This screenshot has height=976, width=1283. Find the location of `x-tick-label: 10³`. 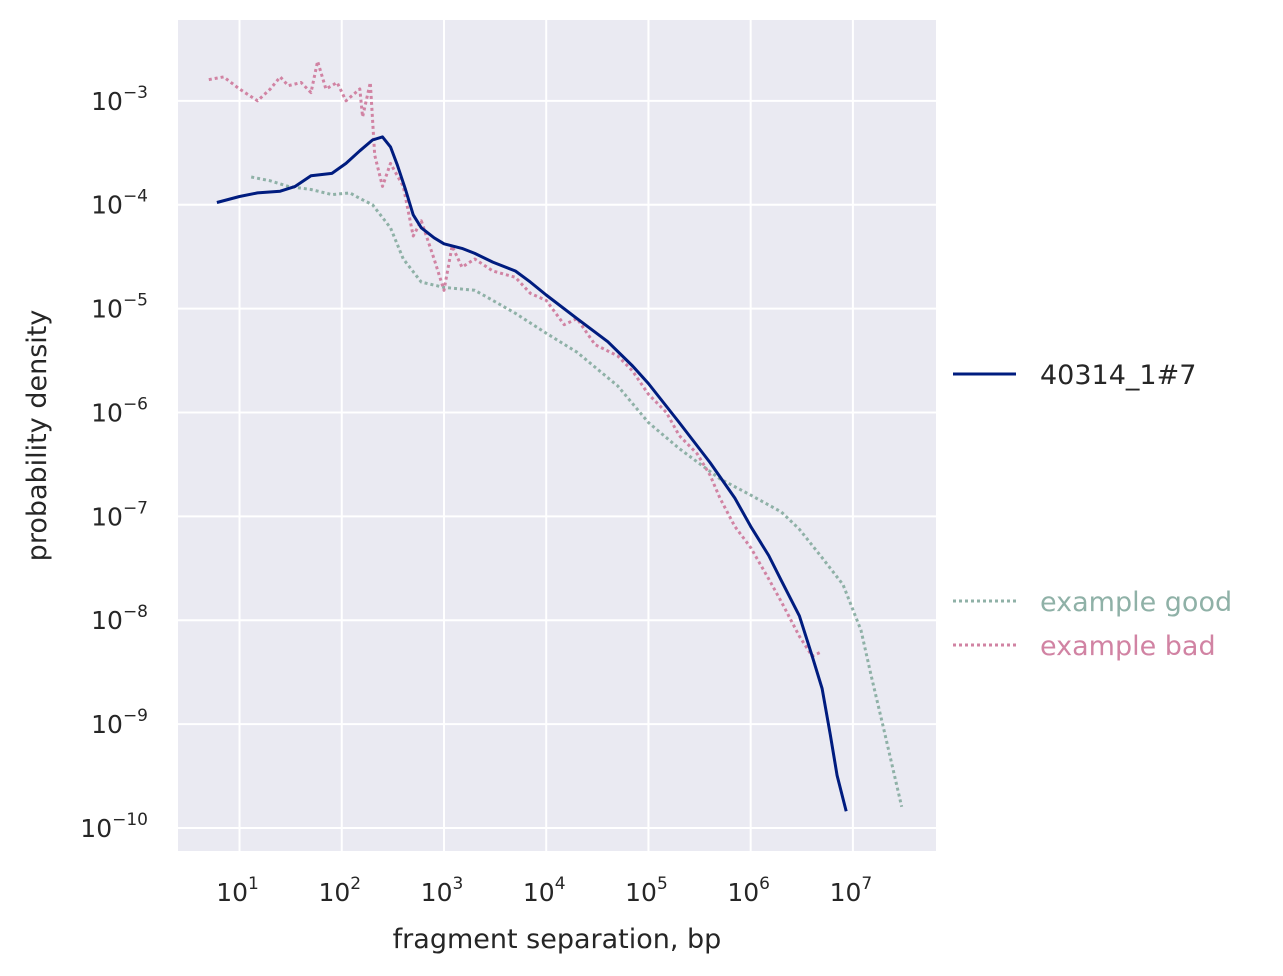

x-tick-label: 10³ is located at coordinates (442, 890).